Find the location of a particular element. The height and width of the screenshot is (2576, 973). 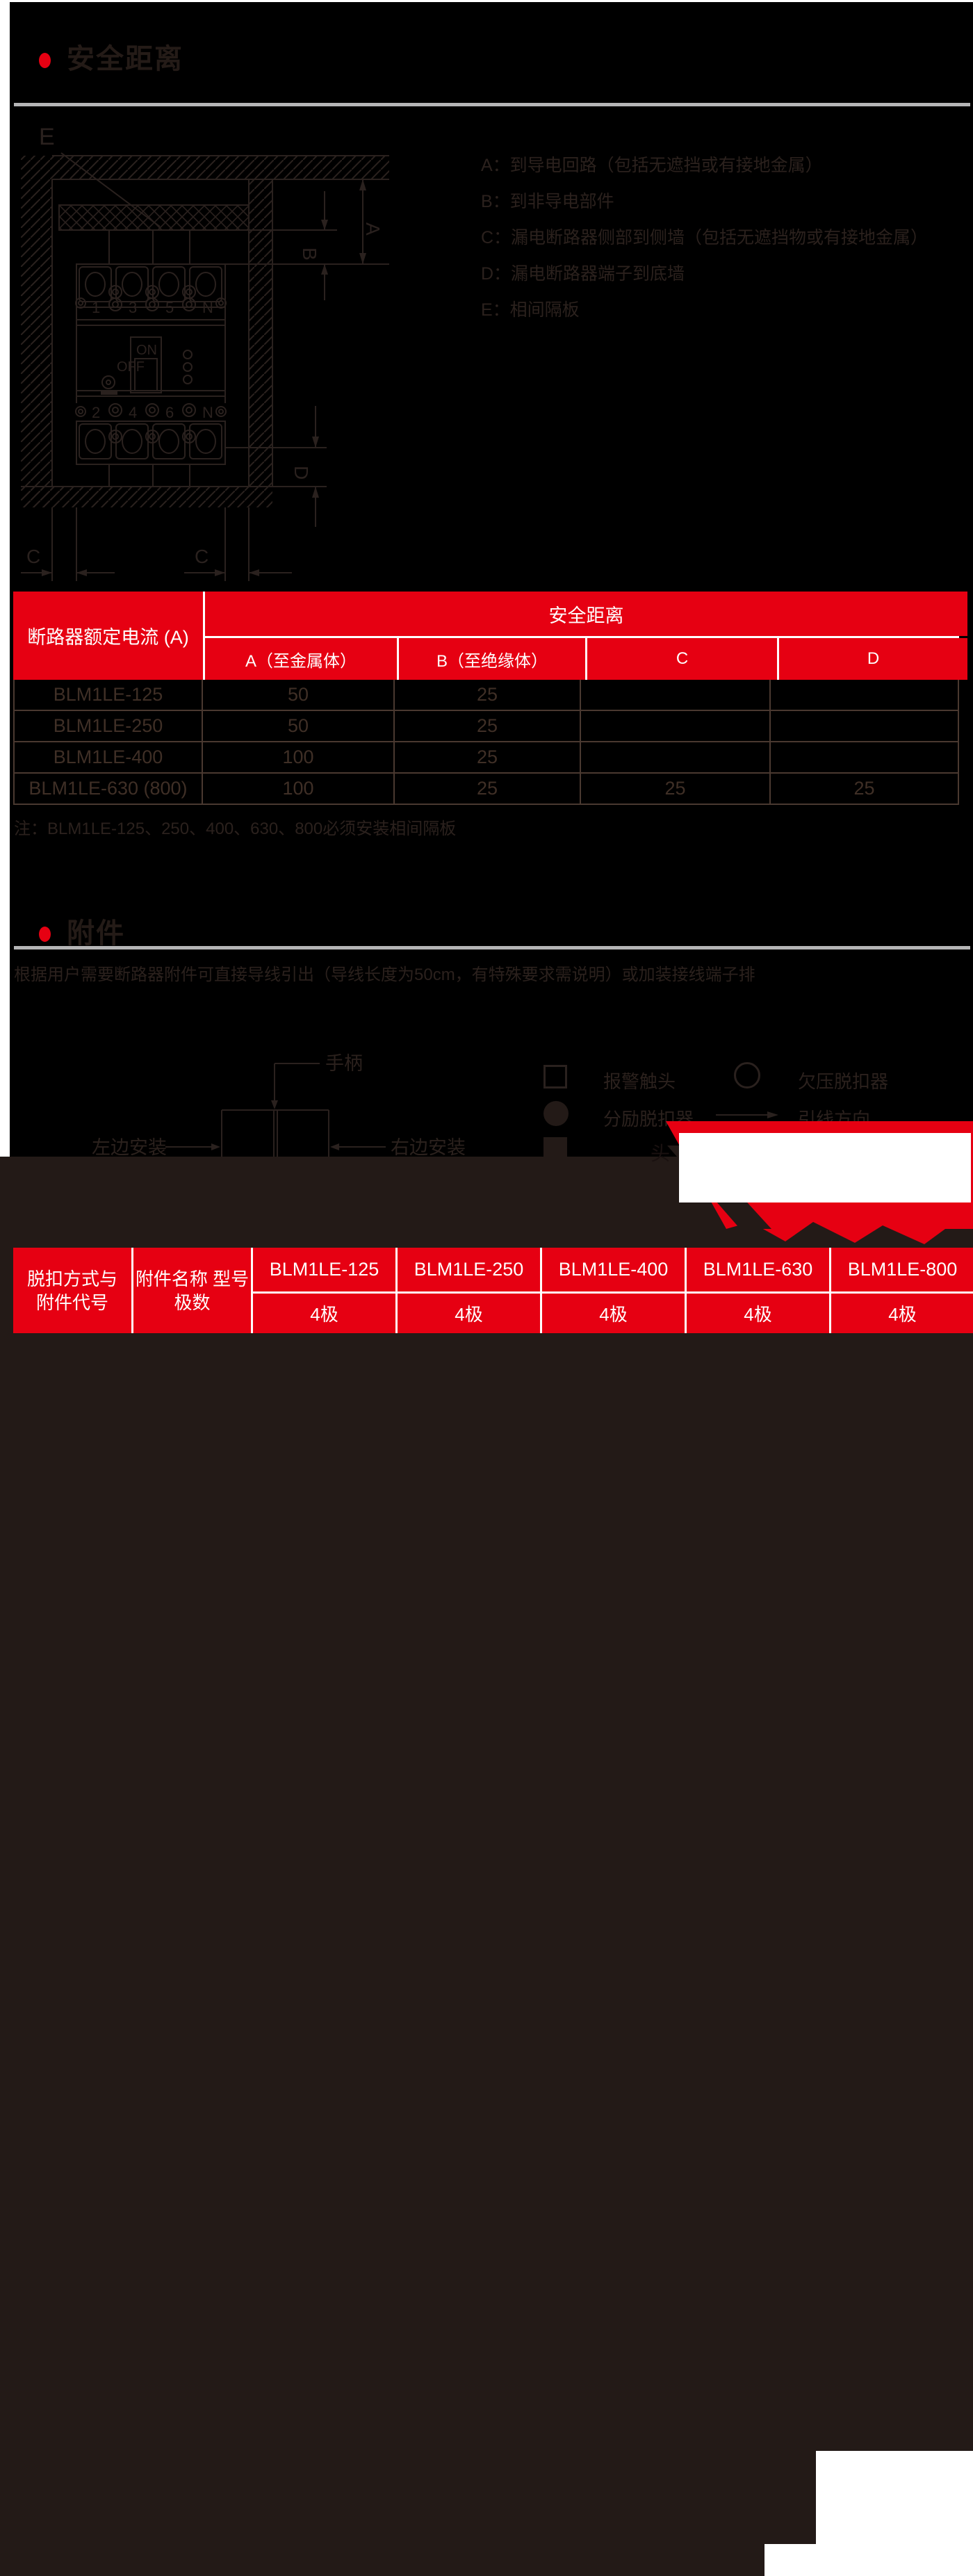

table-row: BLM1LE-400 100 25 is located at coordinates (486, 758).